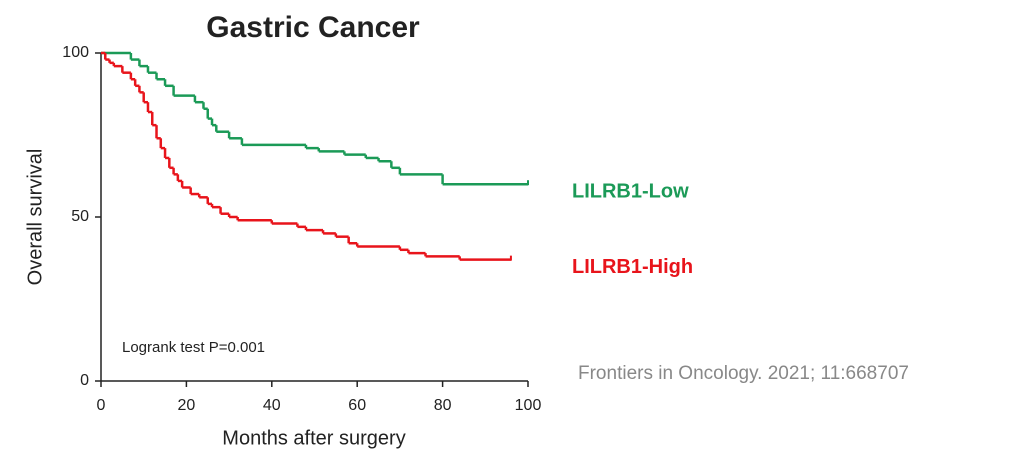  What do you see at coordinates (743, 373) in the screenshot?
I see `source: Frontiers in Oncology. 2021; 11:668707` at bounding box center [743, 373].